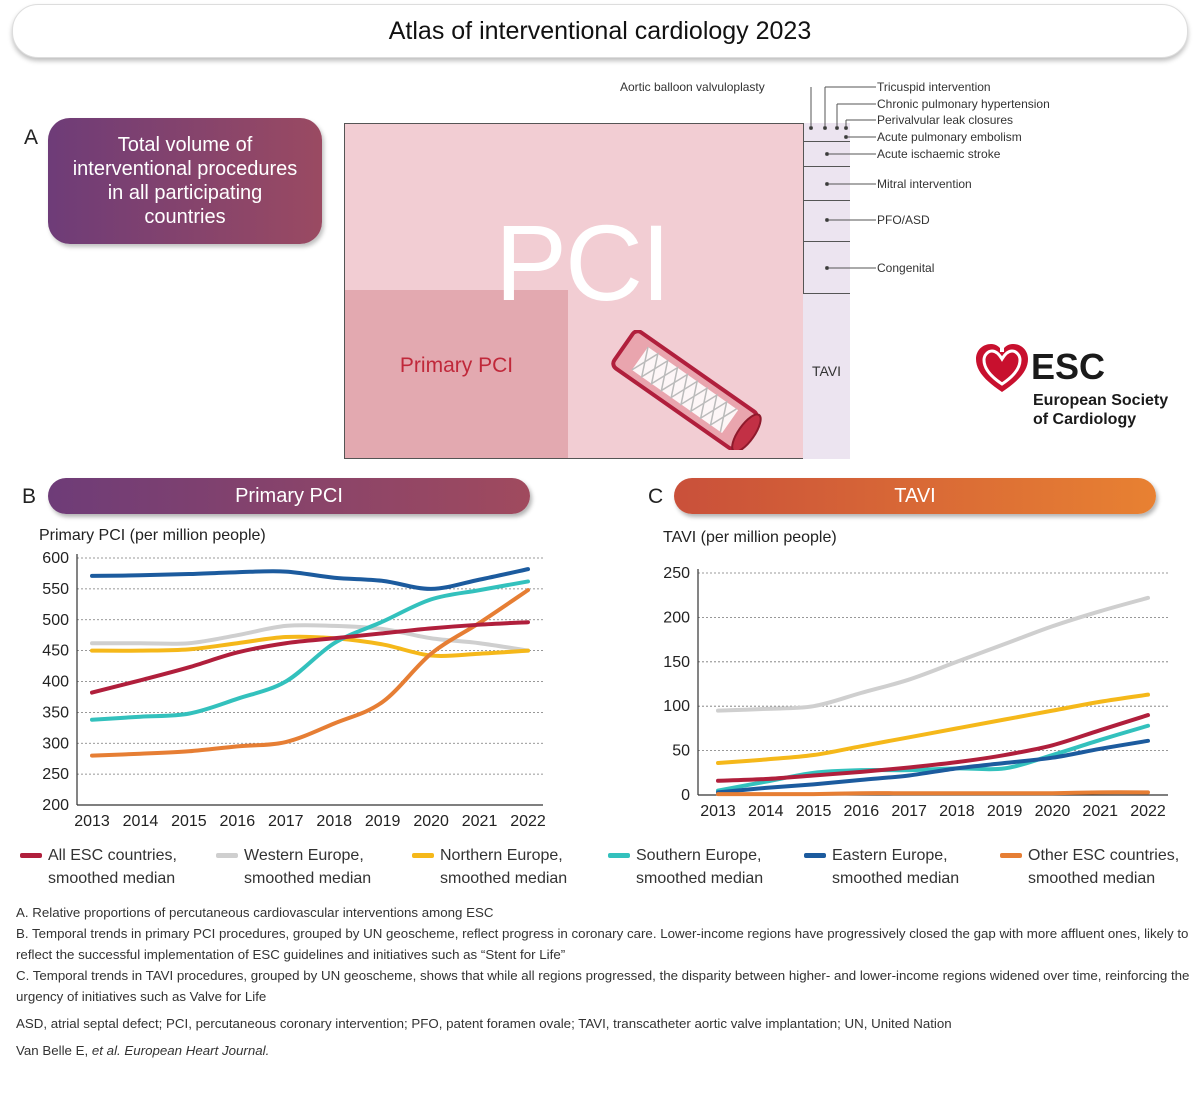 This screenshot has width=1200, height=1112. I want to click on callout-aortic-balloon: Aortic balloon valvuloplasty, so click(692, 87).